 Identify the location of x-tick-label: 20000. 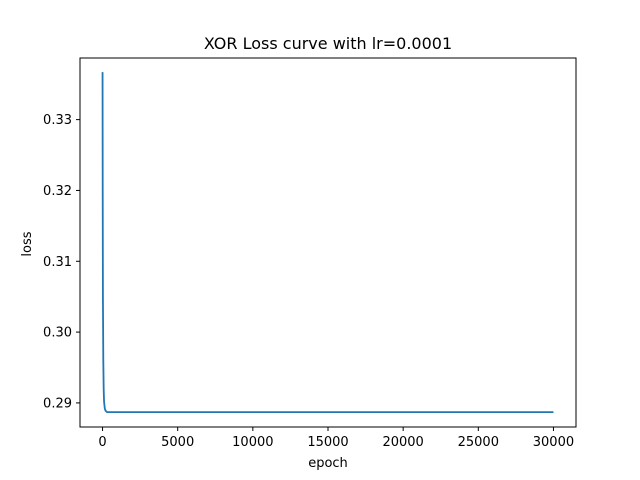
(402, 442).